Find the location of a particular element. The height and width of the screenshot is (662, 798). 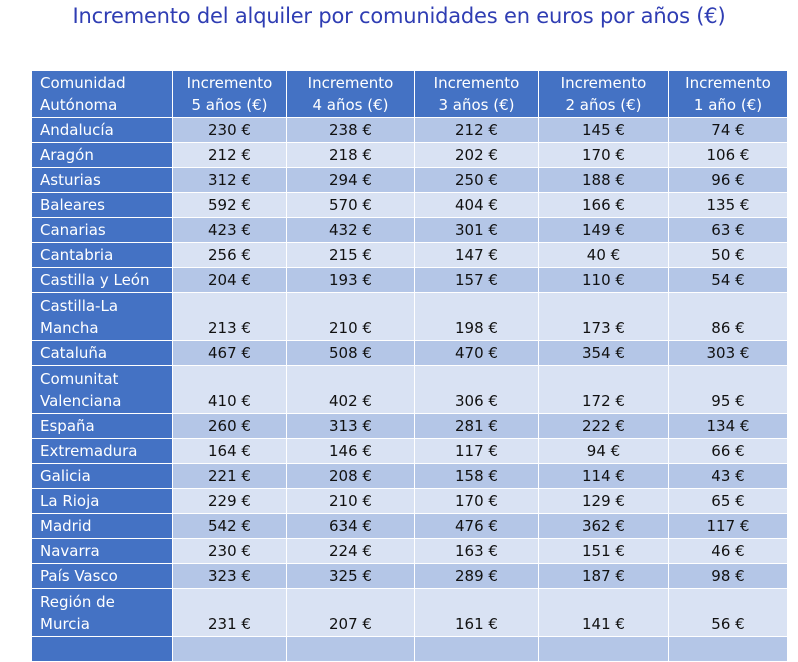

row-label: Castilla-La Mancha is located at coordinates (102, 316).